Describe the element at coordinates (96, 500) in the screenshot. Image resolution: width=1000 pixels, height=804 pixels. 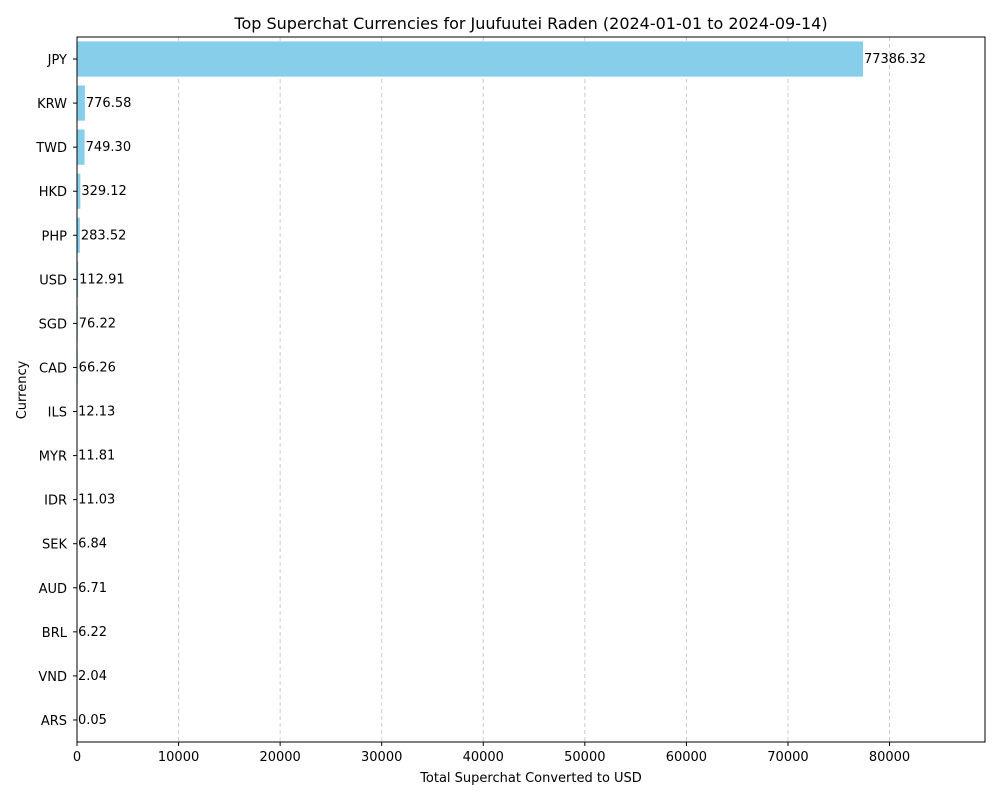
I see `value-label: 11.03` at that location.